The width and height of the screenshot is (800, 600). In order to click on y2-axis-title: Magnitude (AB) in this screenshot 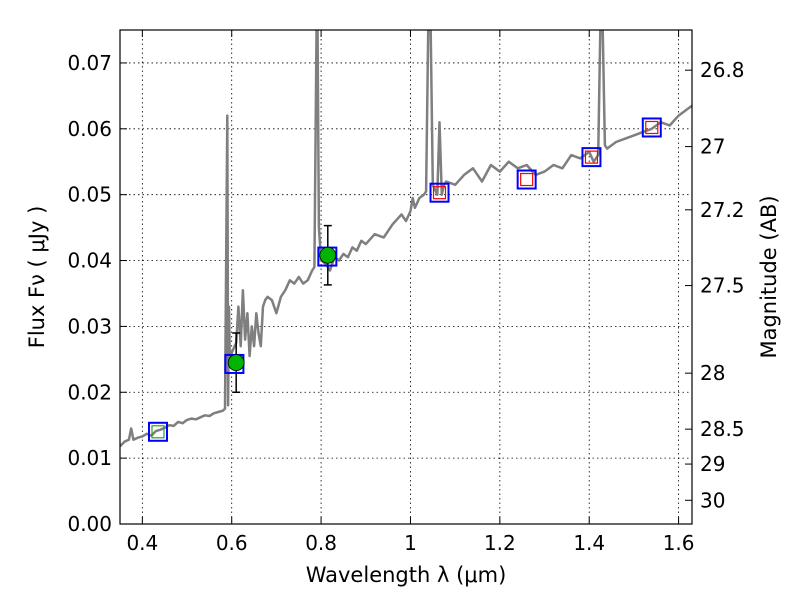, I will do `click(769, 276)`.